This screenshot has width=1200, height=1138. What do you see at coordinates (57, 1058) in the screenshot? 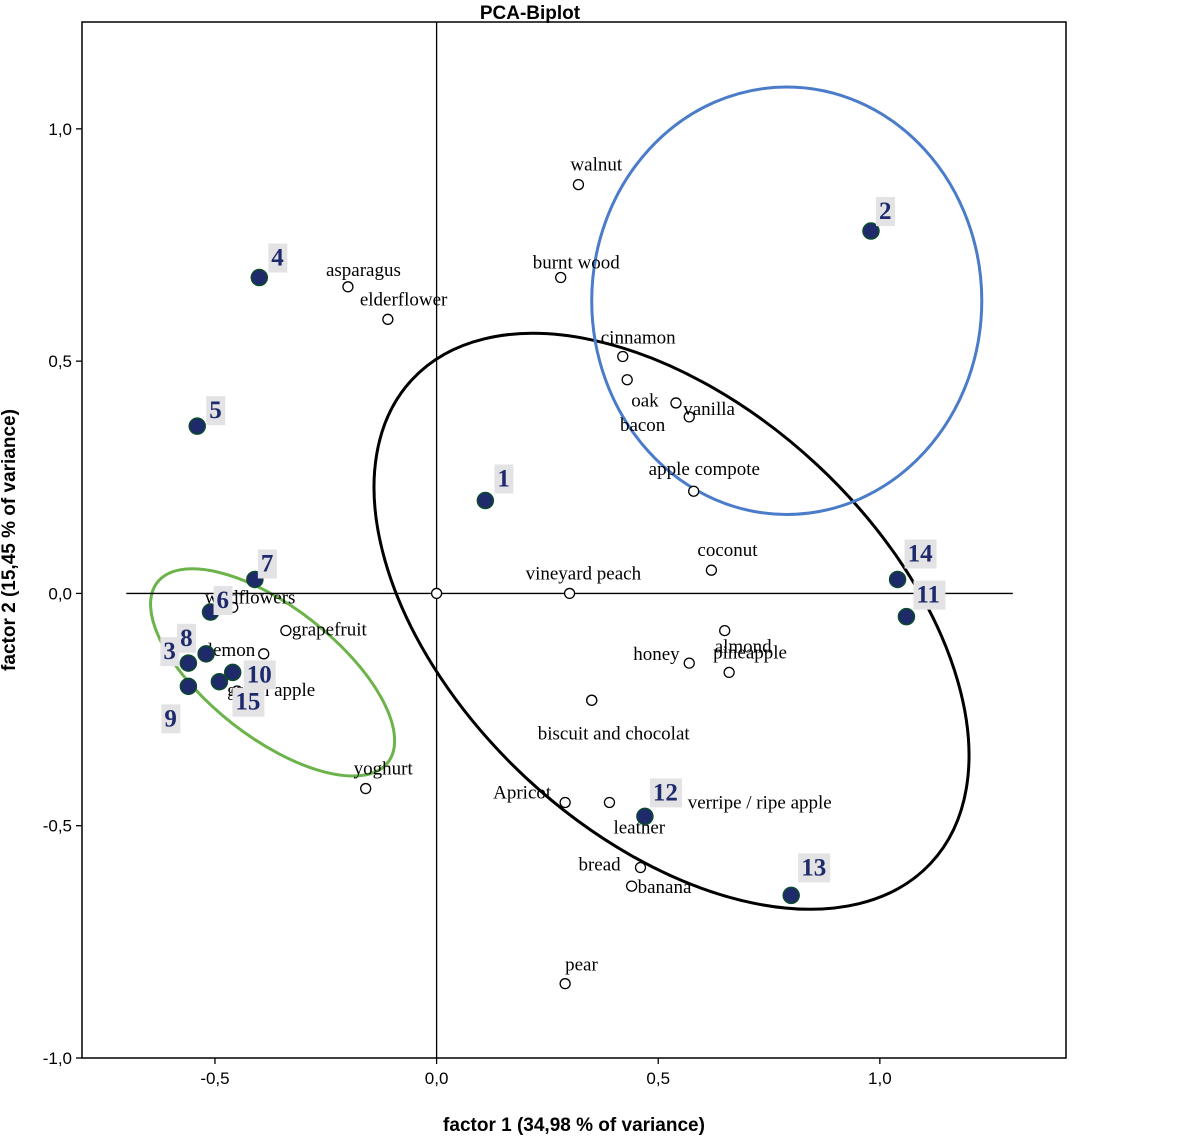
I see `y-tick-label: -1,0` at bounding box center [57, 1058].